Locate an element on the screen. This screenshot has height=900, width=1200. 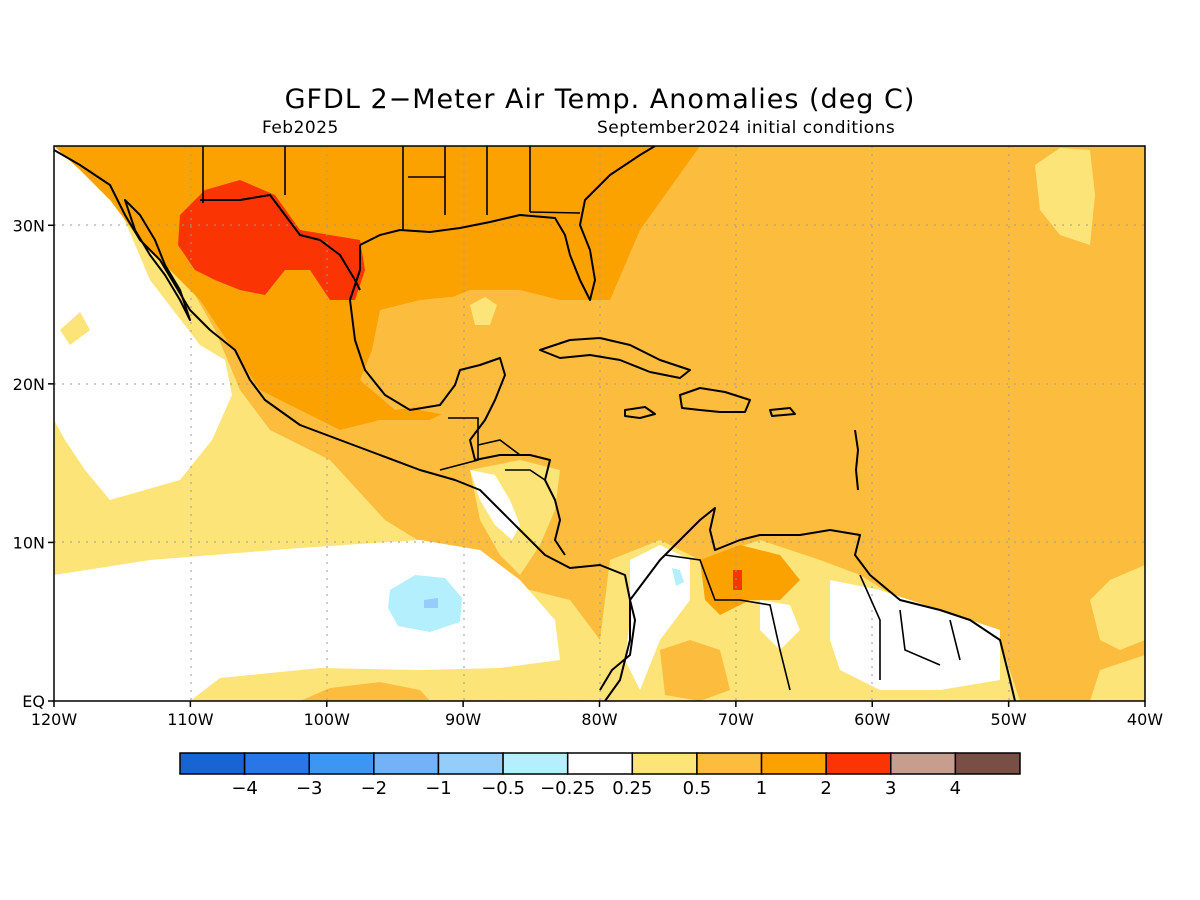
lon-tick-label: 60W is located at coordinates (872, 719).